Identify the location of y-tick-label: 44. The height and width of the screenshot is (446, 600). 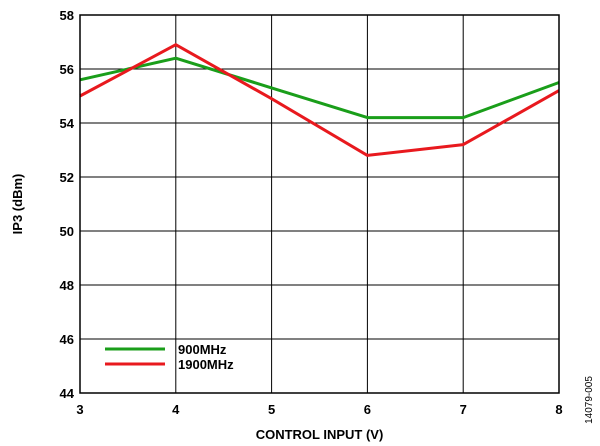
(67, 393).